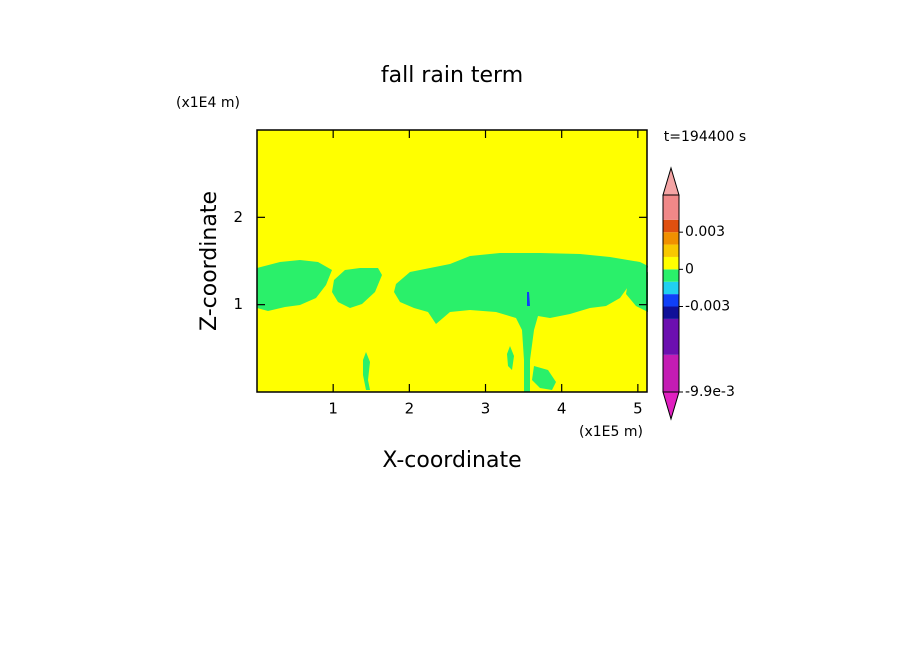 Image resolution: width=904 pixels, height=654 pixels. Describe the element at coordinates (238, 304) in the screenshot. I see `y-tick-label: 1` at that location.